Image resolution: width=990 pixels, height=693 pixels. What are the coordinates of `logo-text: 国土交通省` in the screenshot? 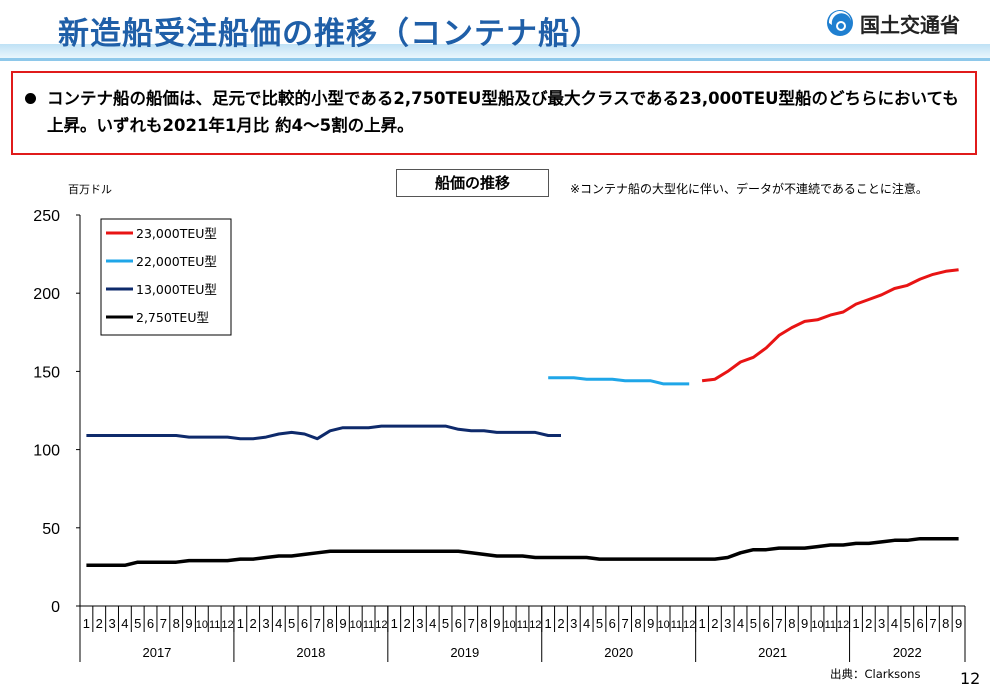 It's located at (910, 24).